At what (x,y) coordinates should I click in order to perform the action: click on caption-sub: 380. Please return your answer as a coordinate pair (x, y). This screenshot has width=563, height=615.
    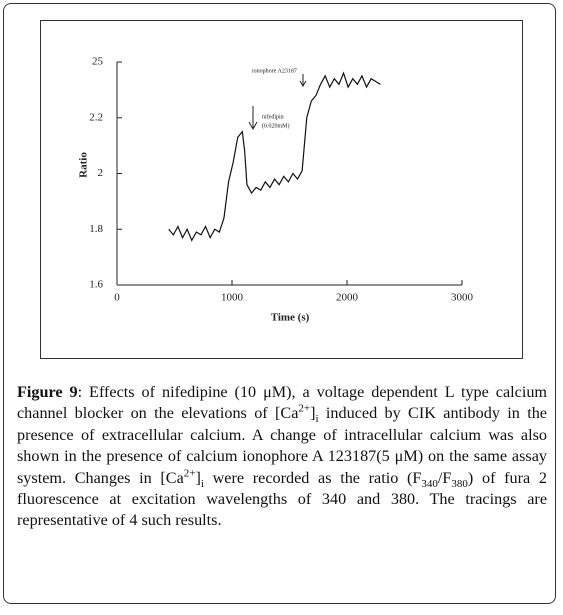
    Looking at the image, I should click on (459, 483).